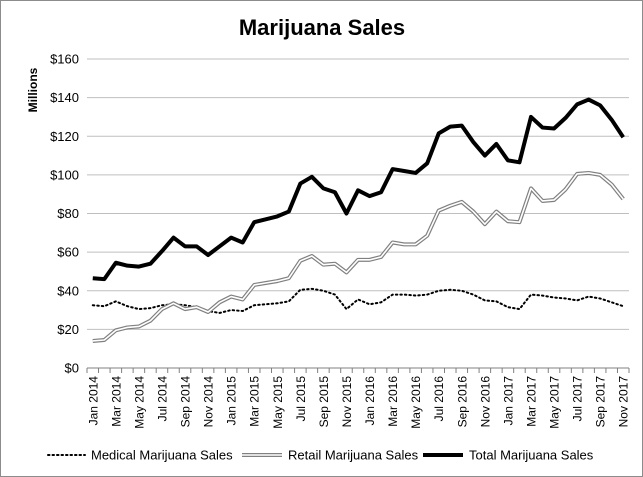  Describe the element at coordinates (116, 401) in the screenshot. I see `x-tick-label: Mar 2014` at that location.